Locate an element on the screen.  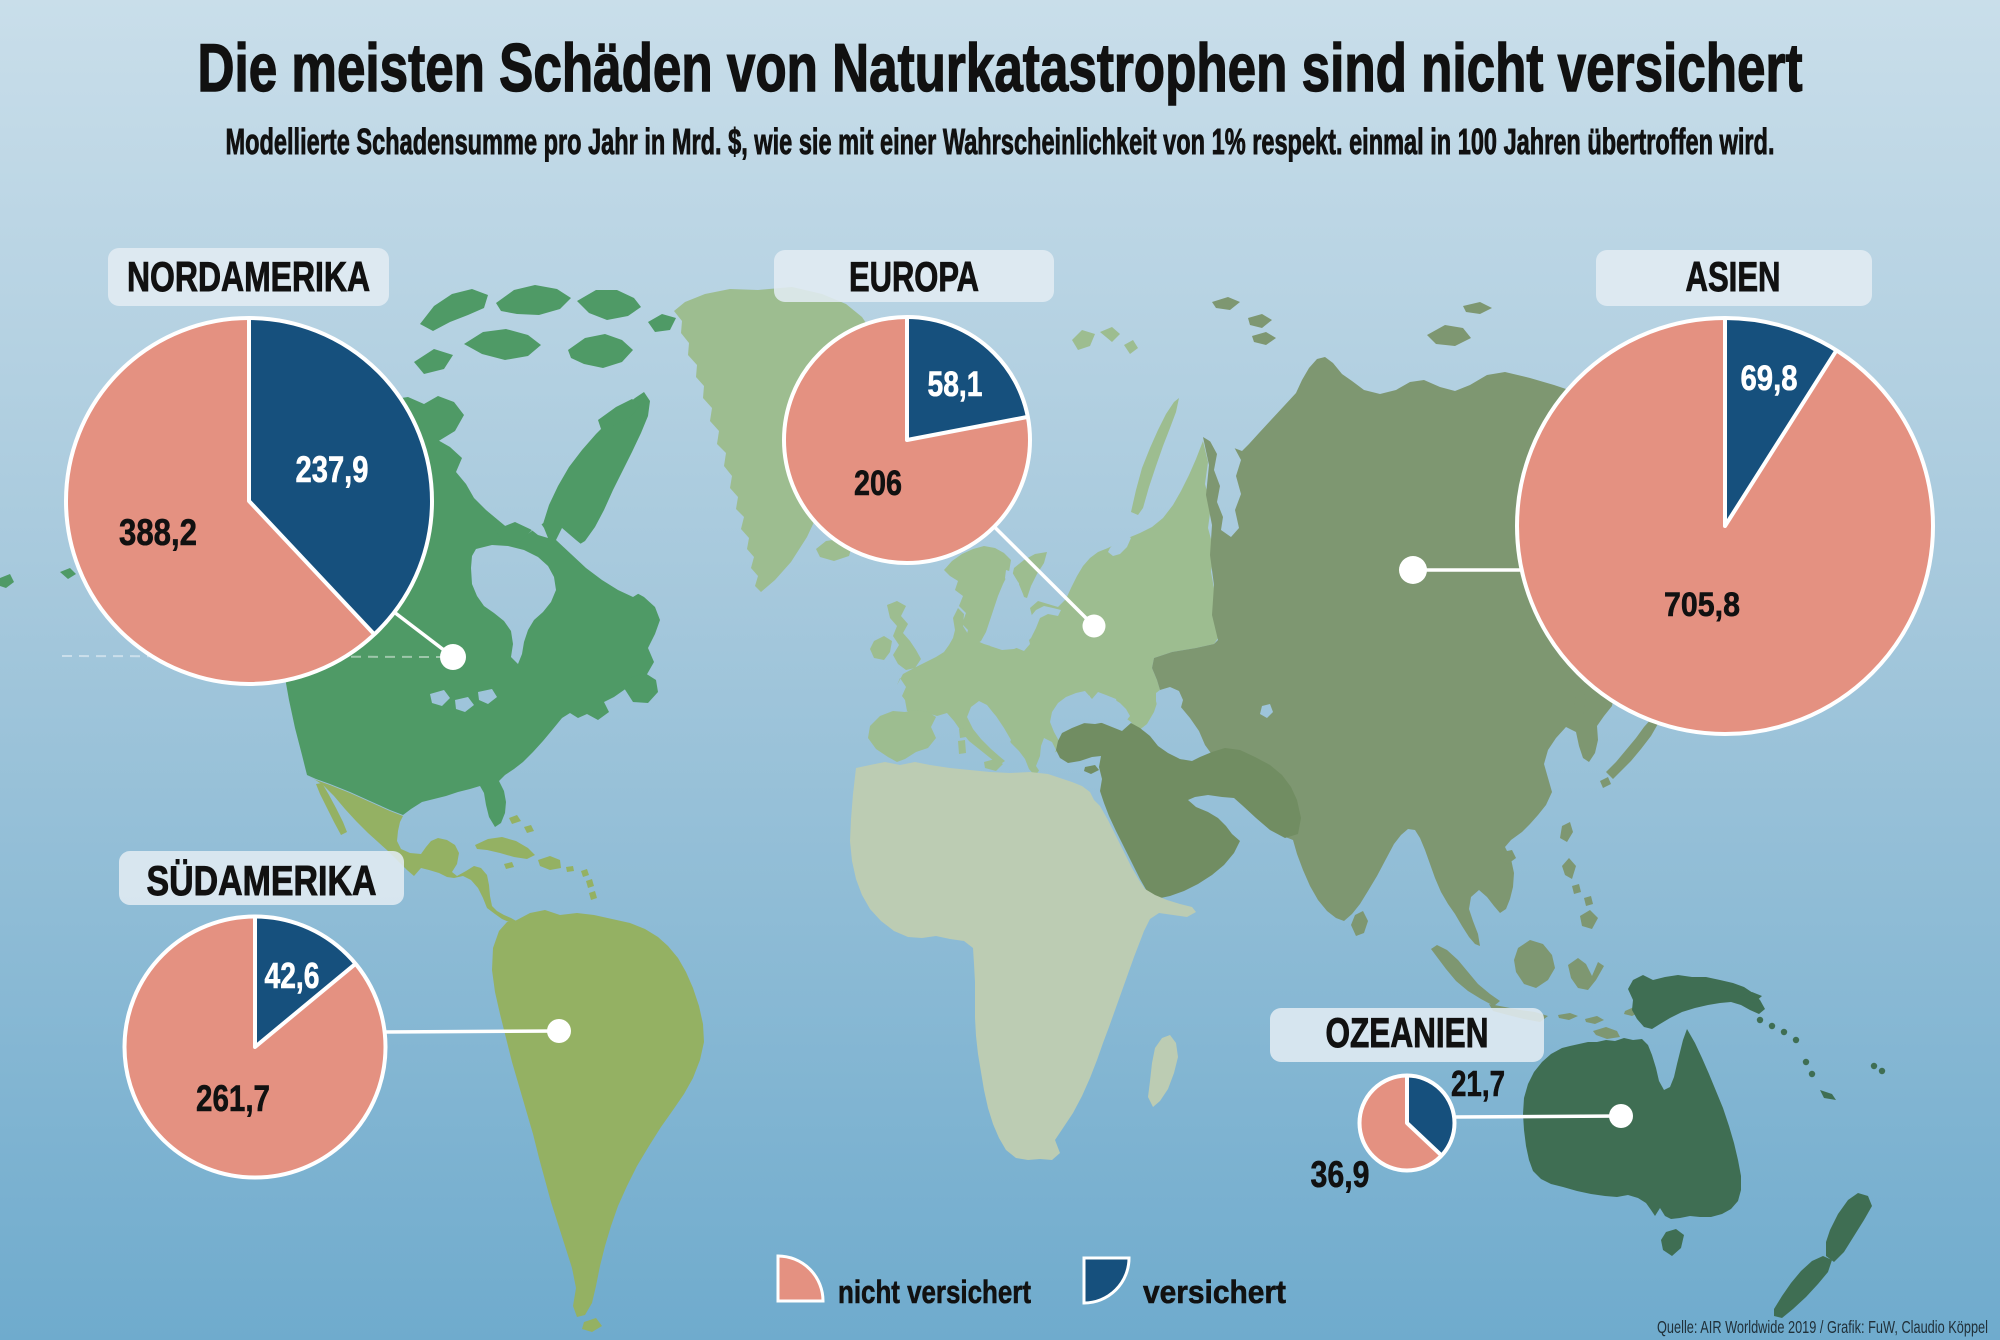
svg-text: 69,8 is located at coordinates (1769, 378).